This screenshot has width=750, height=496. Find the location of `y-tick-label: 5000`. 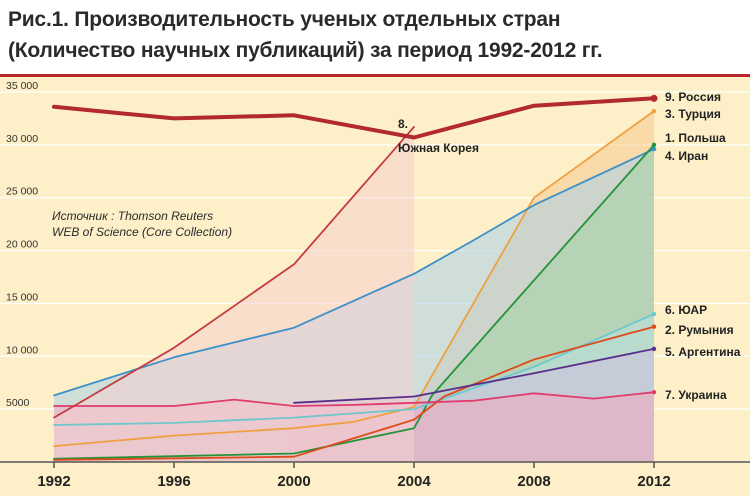

y-tick-label: 5000 is located at coordinates (18, 403).